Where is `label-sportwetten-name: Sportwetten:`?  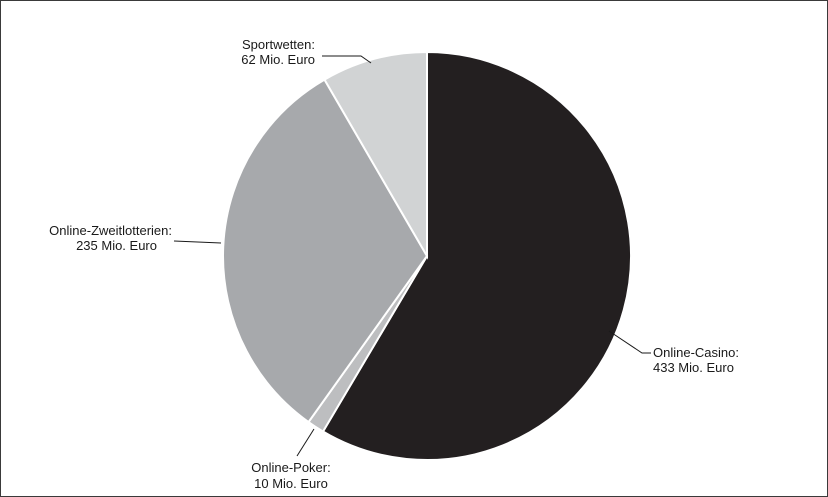
label-sportwetten-name: Sportwetten: is located at coordinates (278, 44).